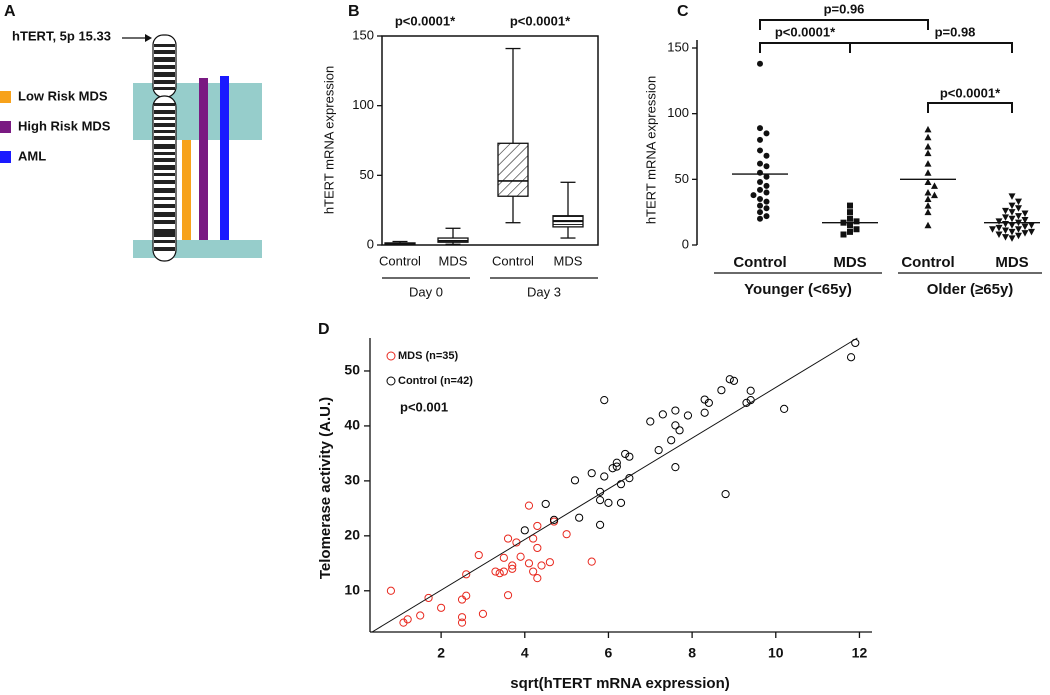 The image size is (1050, 695). Describe the element at coordinates (513, 169) in the screenshot. I see `box` at that location.